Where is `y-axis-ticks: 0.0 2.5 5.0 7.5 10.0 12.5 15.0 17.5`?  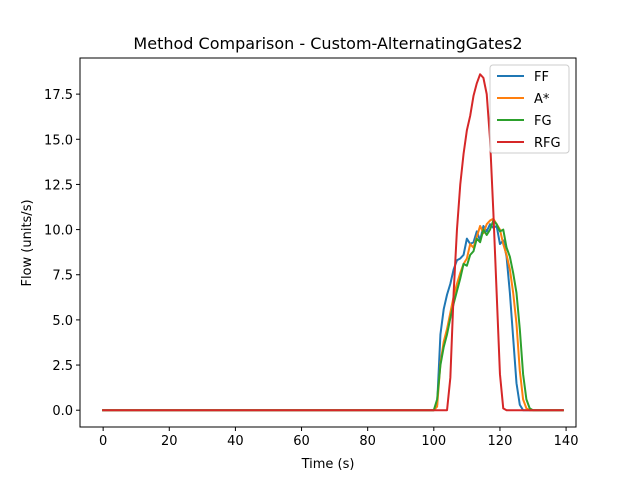 y-axis-ticks: 0.0 2.5 5.0 7.5 10.0 12.5 15.0 17.5 is located at coordinates (62, 253).